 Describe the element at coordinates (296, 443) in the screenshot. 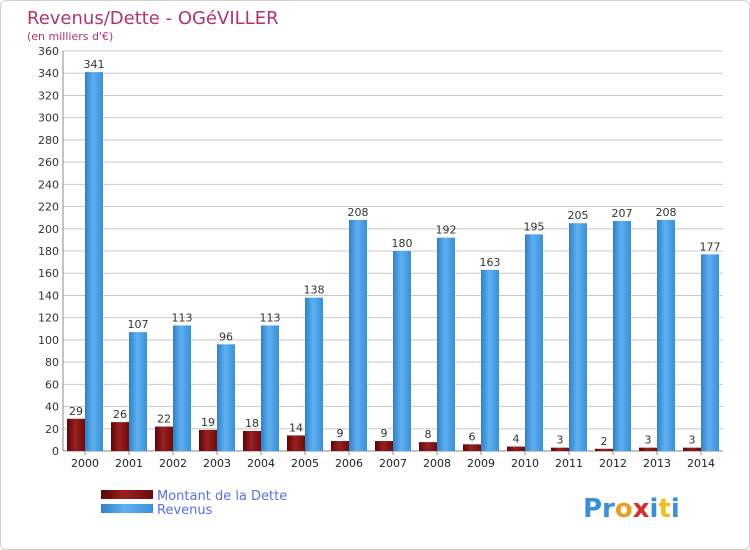

I see `bar-dette-2005` at that location.